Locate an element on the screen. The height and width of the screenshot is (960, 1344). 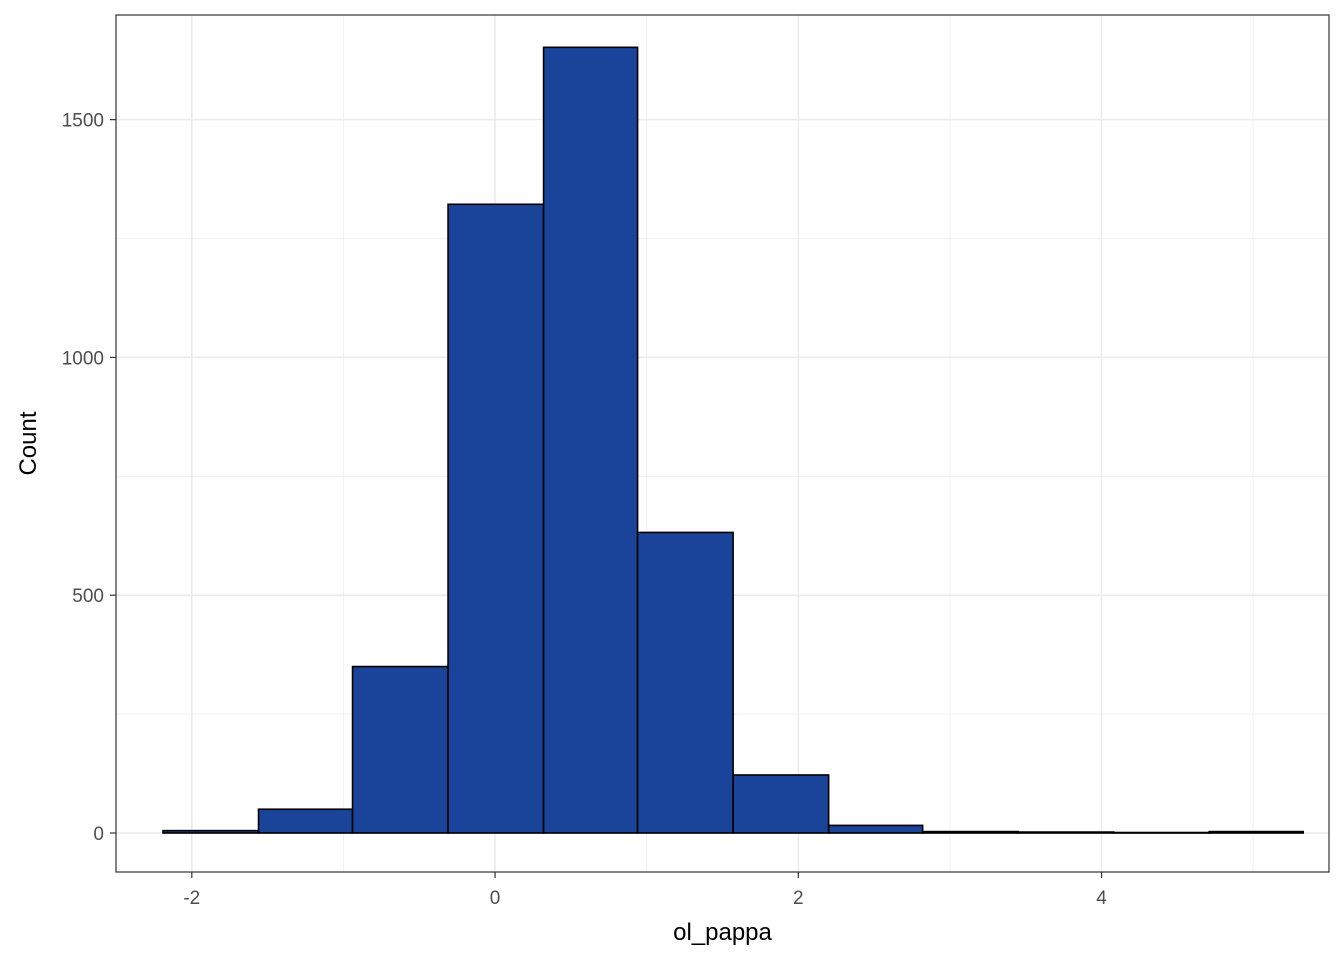
x-tick-label: 0 is located at coordinates (495, 898).